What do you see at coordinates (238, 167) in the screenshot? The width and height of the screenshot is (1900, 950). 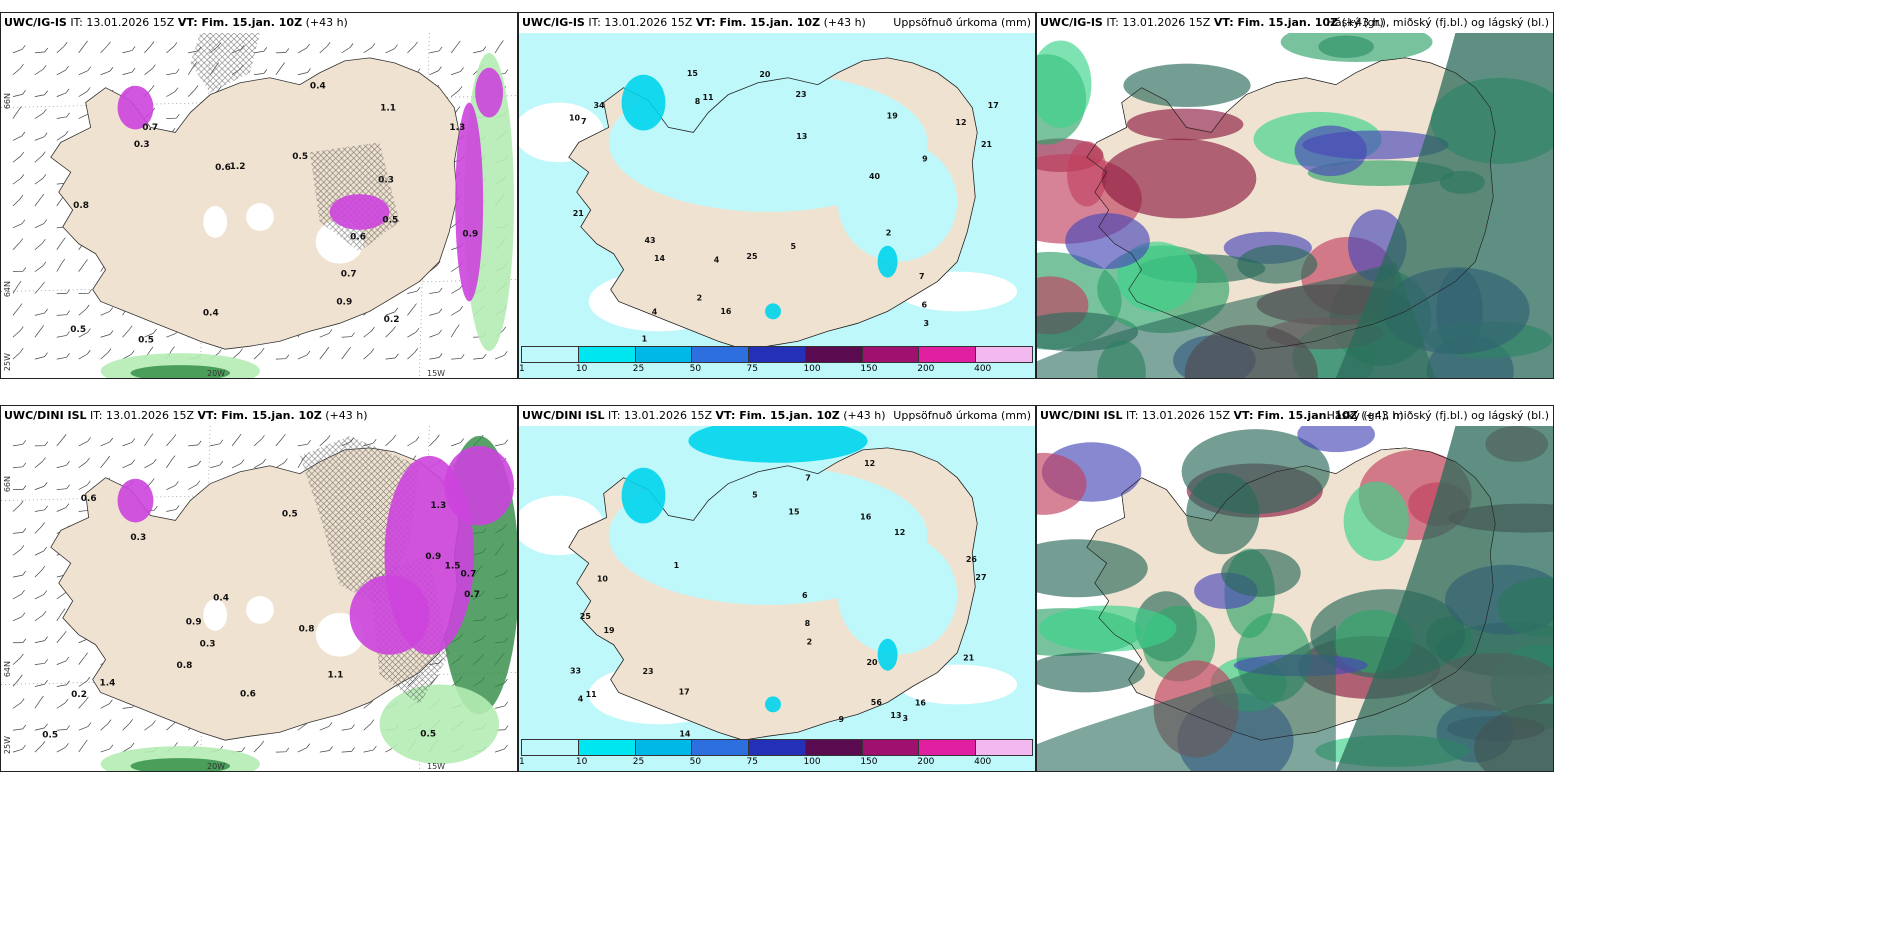 I see `value-label: 1.2` at bounding box center [238, 167].